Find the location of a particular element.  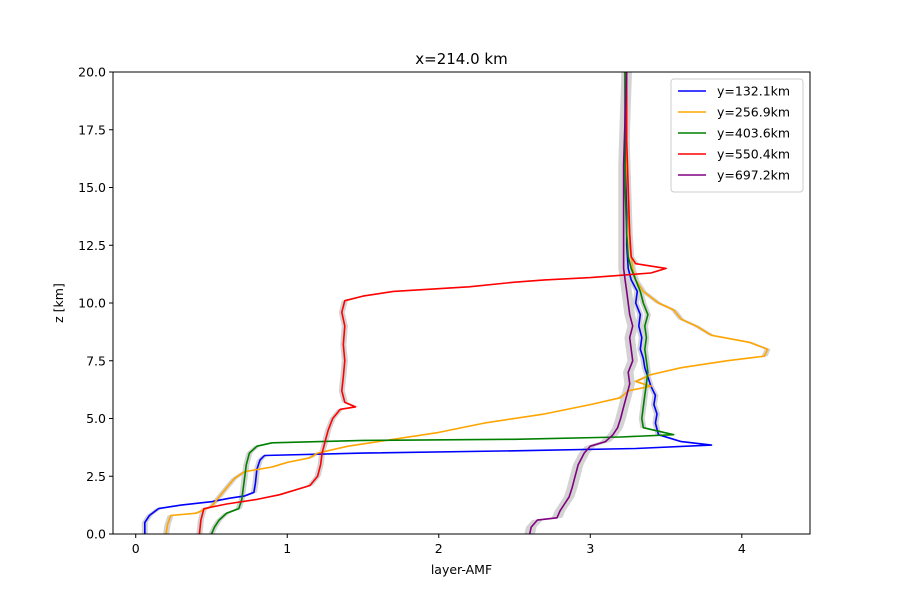

y-tick-label: 15.0 is located at coordinates (92, 187).